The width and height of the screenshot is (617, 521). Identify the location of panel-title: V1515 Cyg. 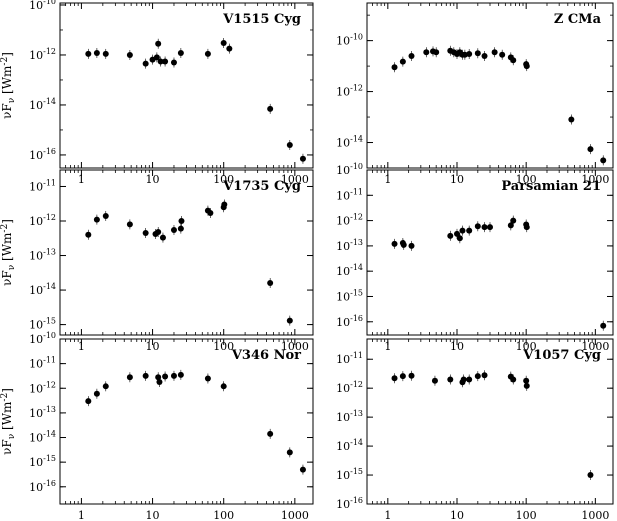
(261, 19).